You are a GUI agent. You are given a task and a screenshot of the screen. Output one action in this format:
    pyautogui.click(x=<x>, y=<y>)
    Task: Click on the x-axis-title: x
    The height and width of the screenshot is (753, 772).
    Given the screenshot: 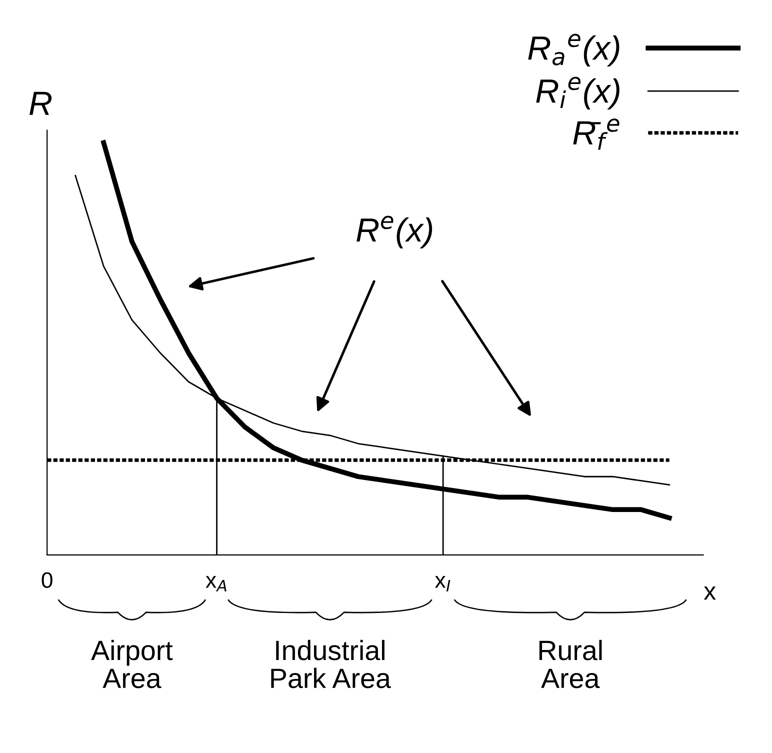 What is the action you would take?
    pyautogui.click(x=710, y=593)
    